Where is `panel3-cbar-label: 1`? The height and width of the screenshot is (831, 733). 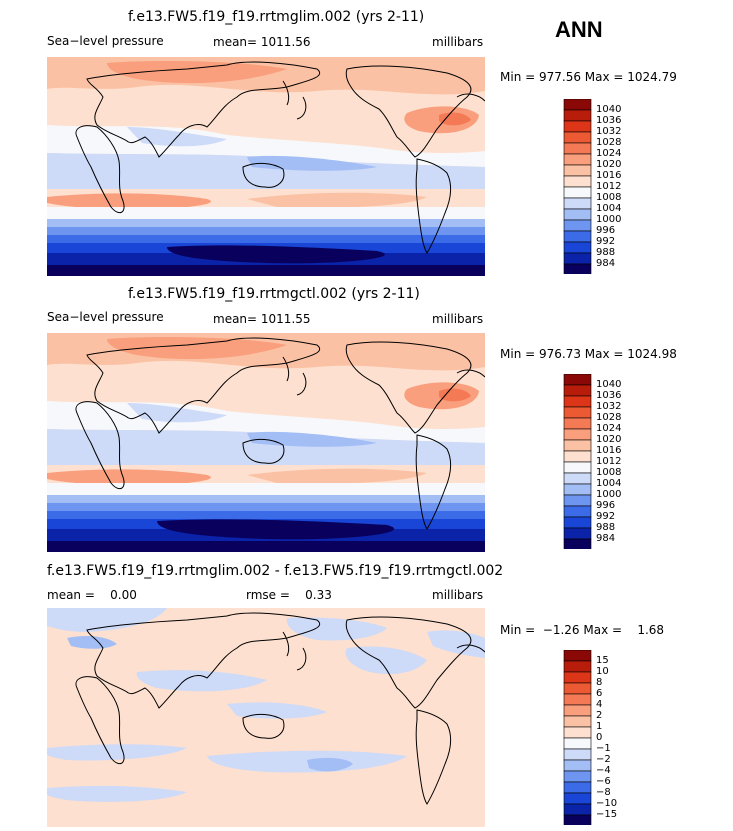 panel3-cbar-label: 1 is located at coordinates (599, 726).